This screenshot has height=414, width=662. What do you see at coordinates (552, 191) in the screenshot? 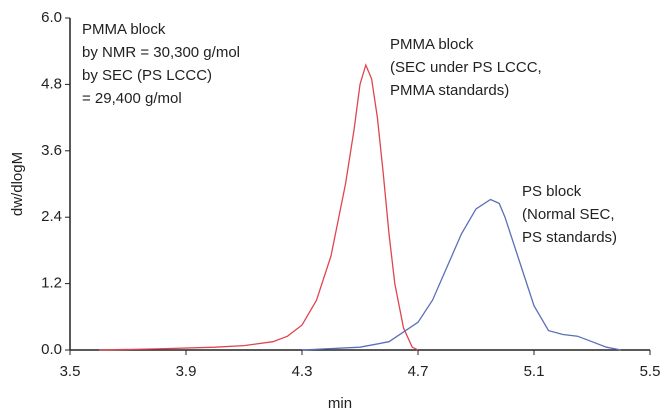
I see `annotation: PS block` at bounding box center [552, 191].